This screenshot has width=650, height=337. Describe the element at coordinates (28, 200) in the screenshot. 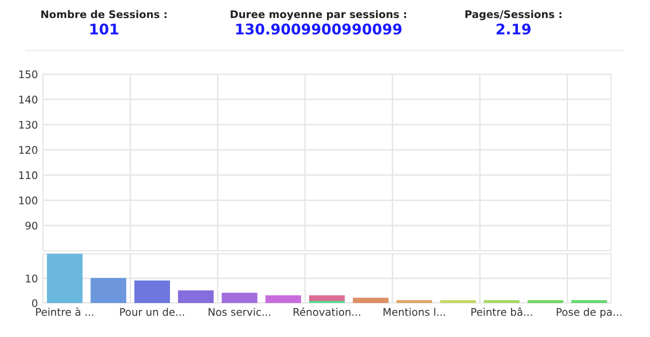

I see `y-tick-label: 100` at that location.